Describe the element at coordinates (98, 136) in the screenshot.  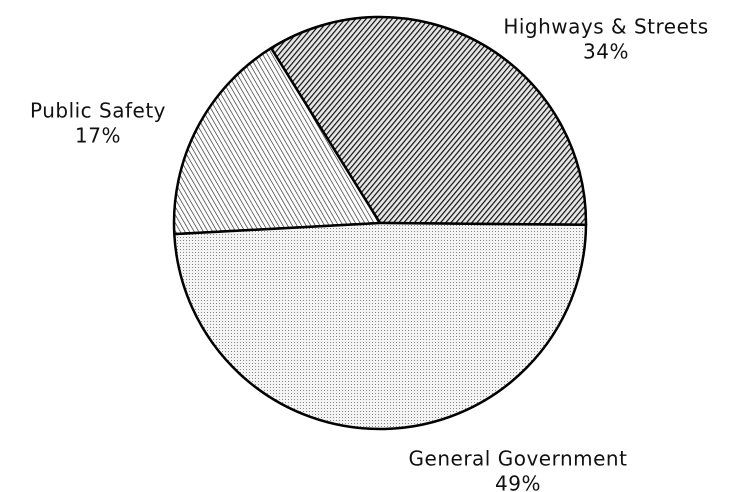
I see `slice-value-label: 17%` at that location.